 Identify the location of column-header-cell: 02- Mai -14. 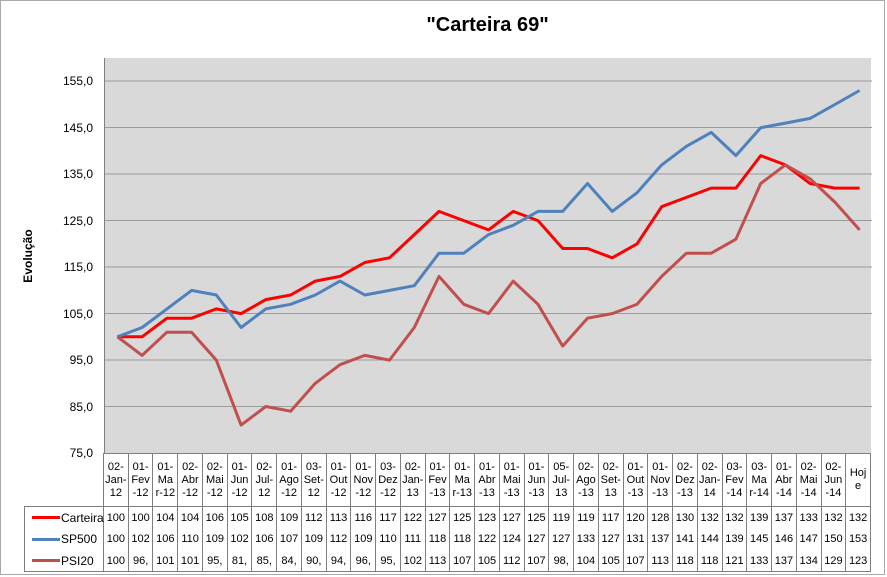
(809, 479).